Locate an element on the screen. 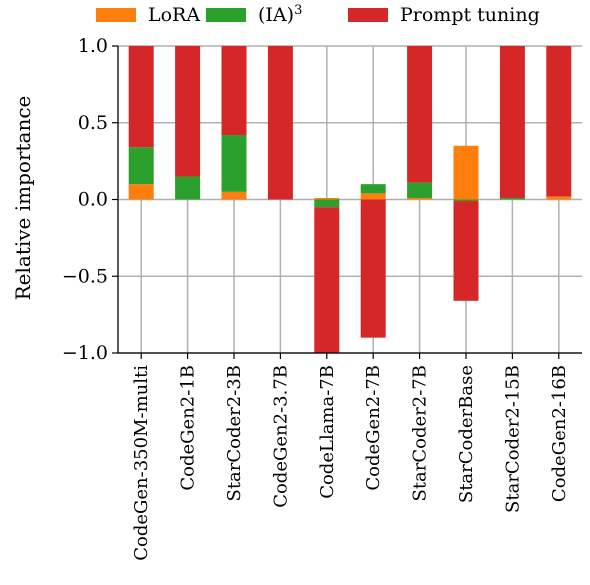  x-tick-label: StarCoder2-3B is located at coordinates (234, 433).